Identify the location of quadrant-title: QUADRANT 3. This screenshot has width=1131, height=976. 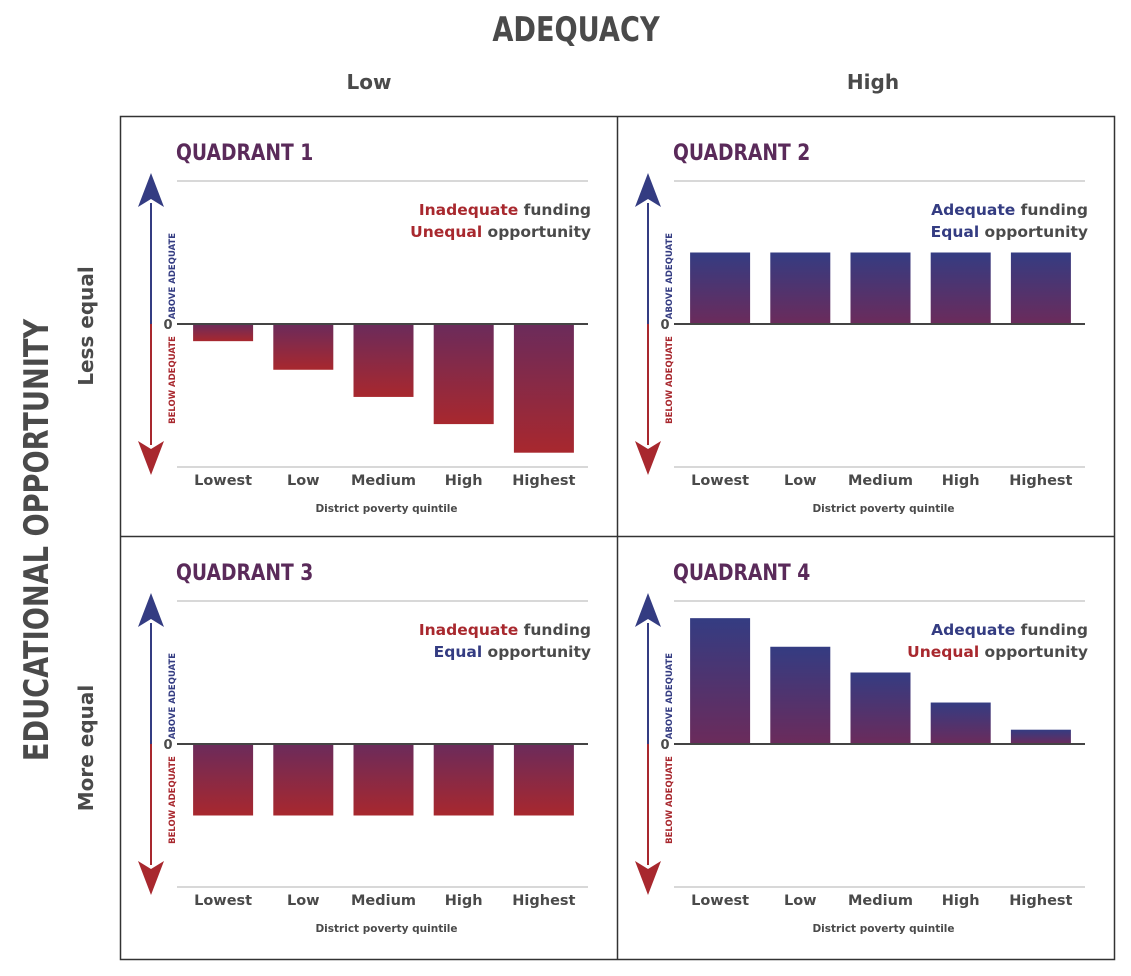
(245, 573).